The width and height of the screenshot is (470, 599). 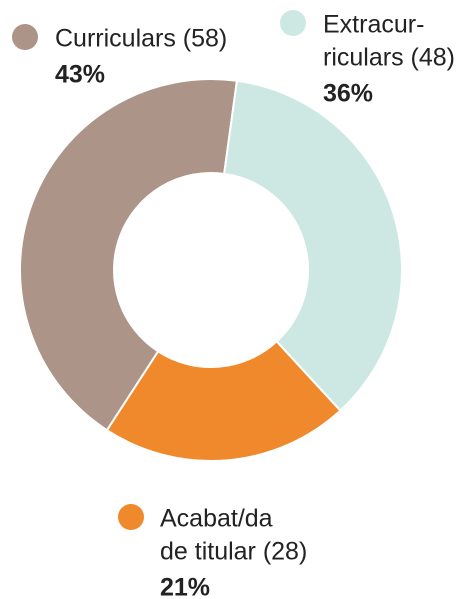 What do you see at coordinates (185, 586) in the screenshot?
I see `value-label: 21%` at bounding box center [185, 586].